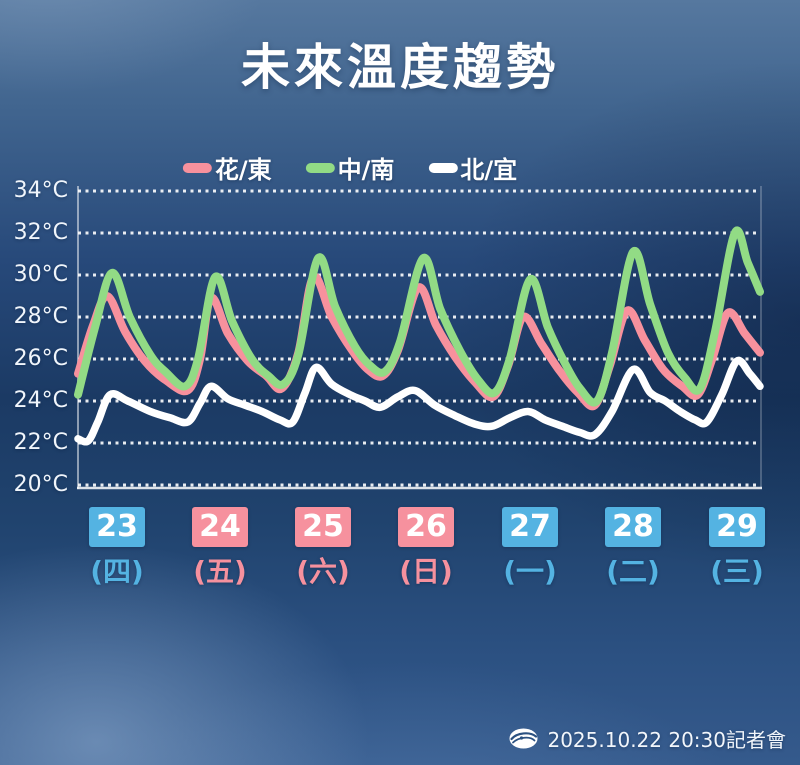 The width and height of the screenshot is (800, 765). I want to click on legend-item-hua-east: 花/東, so click(227, 167).